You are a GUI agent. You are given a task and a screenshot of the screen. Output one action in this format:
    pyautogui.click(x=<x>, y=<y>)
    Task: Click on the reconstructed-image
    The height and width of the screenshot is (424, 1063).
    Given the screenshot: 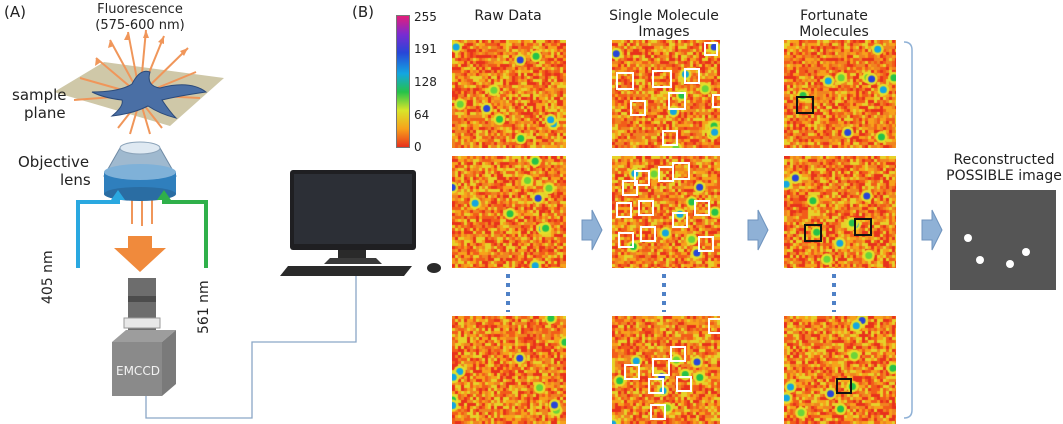 What is the action you would take?
    pyautogui.click(x=1003, y=240)
    